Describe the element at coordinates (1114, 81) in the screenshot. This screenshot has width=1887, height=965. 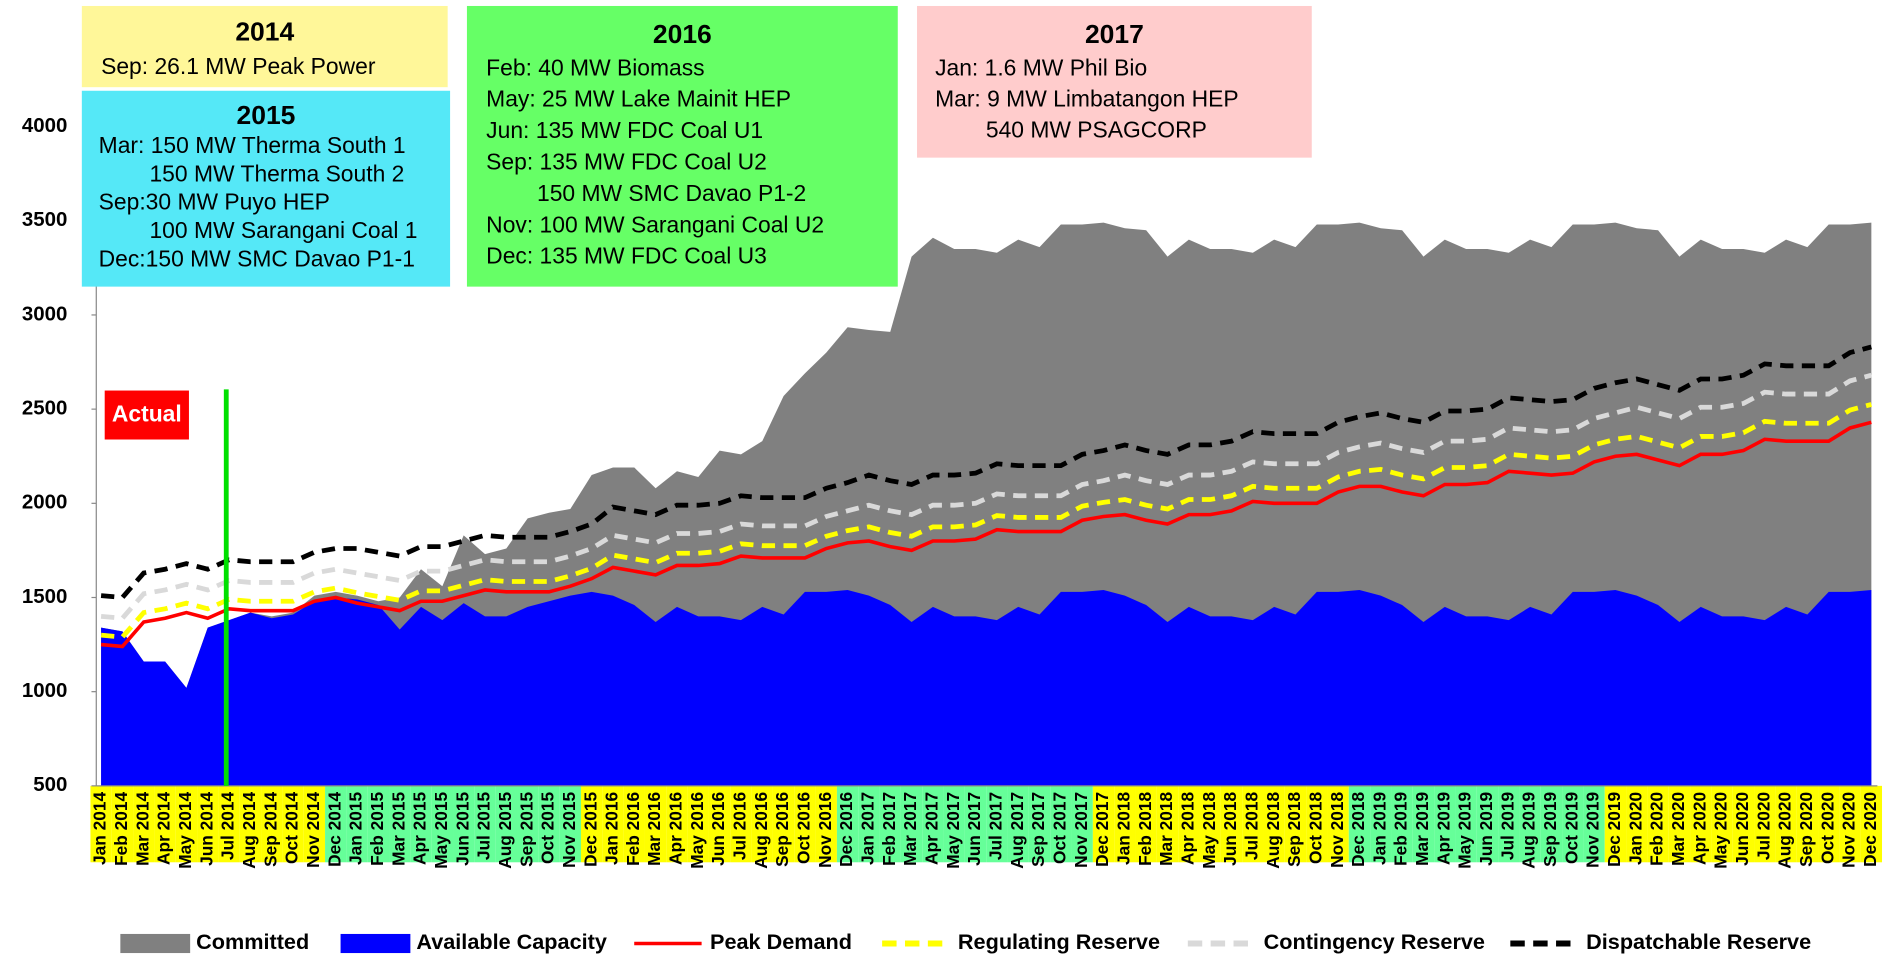
I see `annotation-box` at that location.